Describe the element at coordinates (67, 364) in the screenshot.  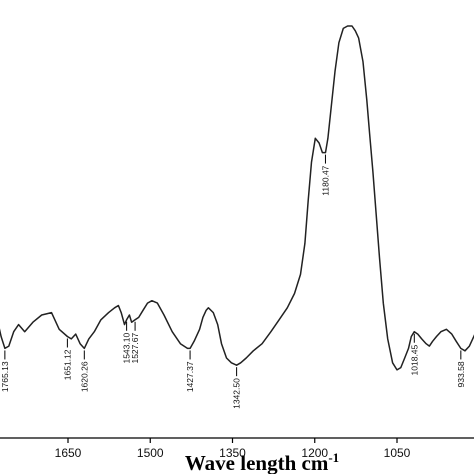
I see `peak-label: 1651.12` at that location.